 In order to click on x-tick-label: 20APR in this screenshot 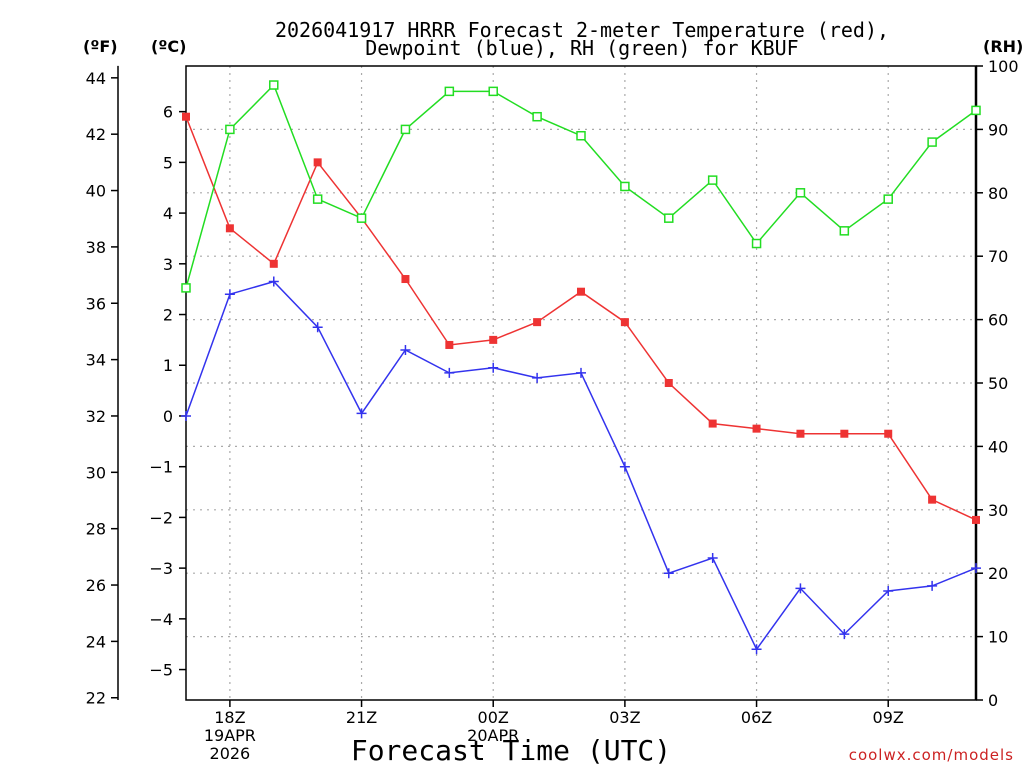, I will do `click(493, 735)`.